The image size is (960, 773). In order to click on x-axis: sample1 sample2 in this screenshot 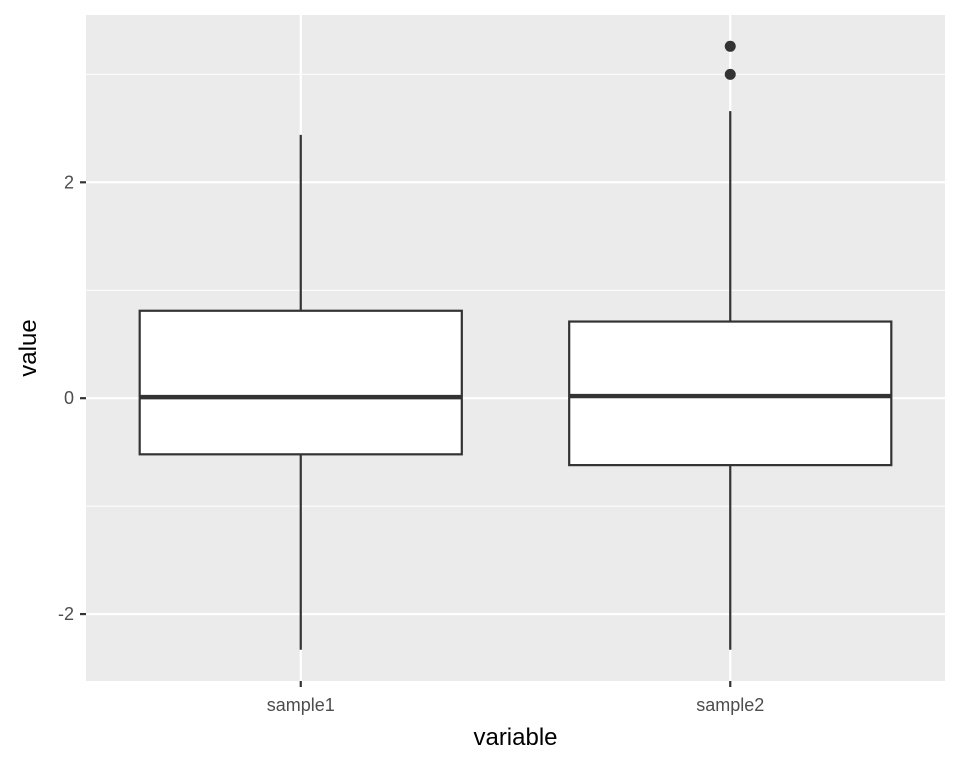, I will do `click(515, 698)`.